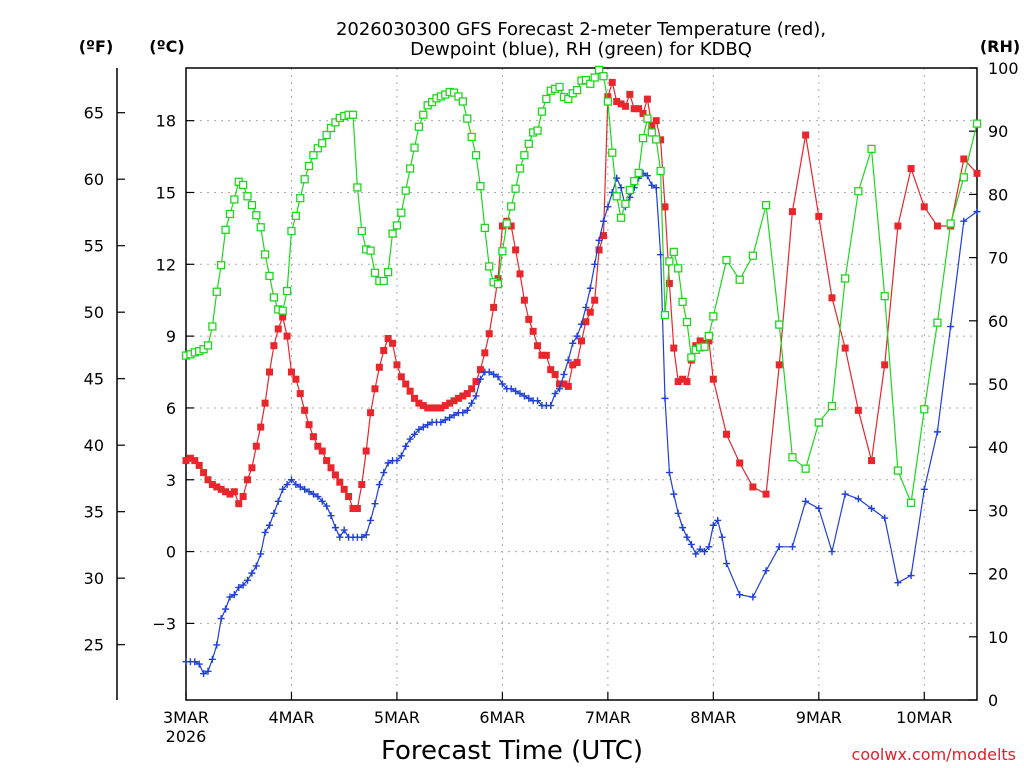 The height and width of the screenshot is (768, 1024). I want to click on rh-tick-label: 70, so click(998, 258).